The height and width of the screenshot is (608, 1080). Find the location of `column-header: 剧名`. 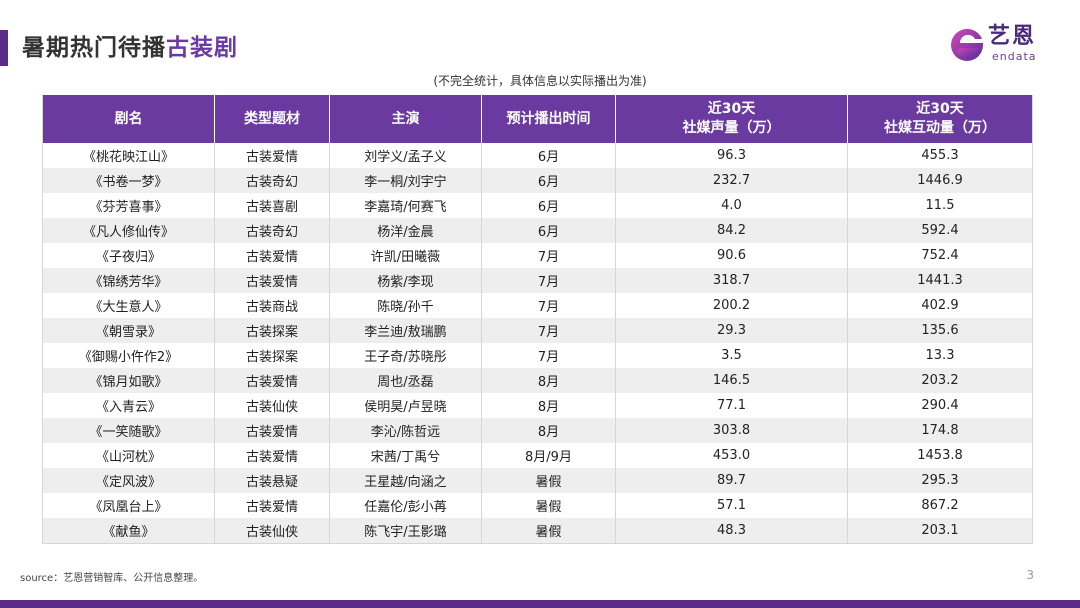

column-header: 剧名 is located at coordinates (128, 119).